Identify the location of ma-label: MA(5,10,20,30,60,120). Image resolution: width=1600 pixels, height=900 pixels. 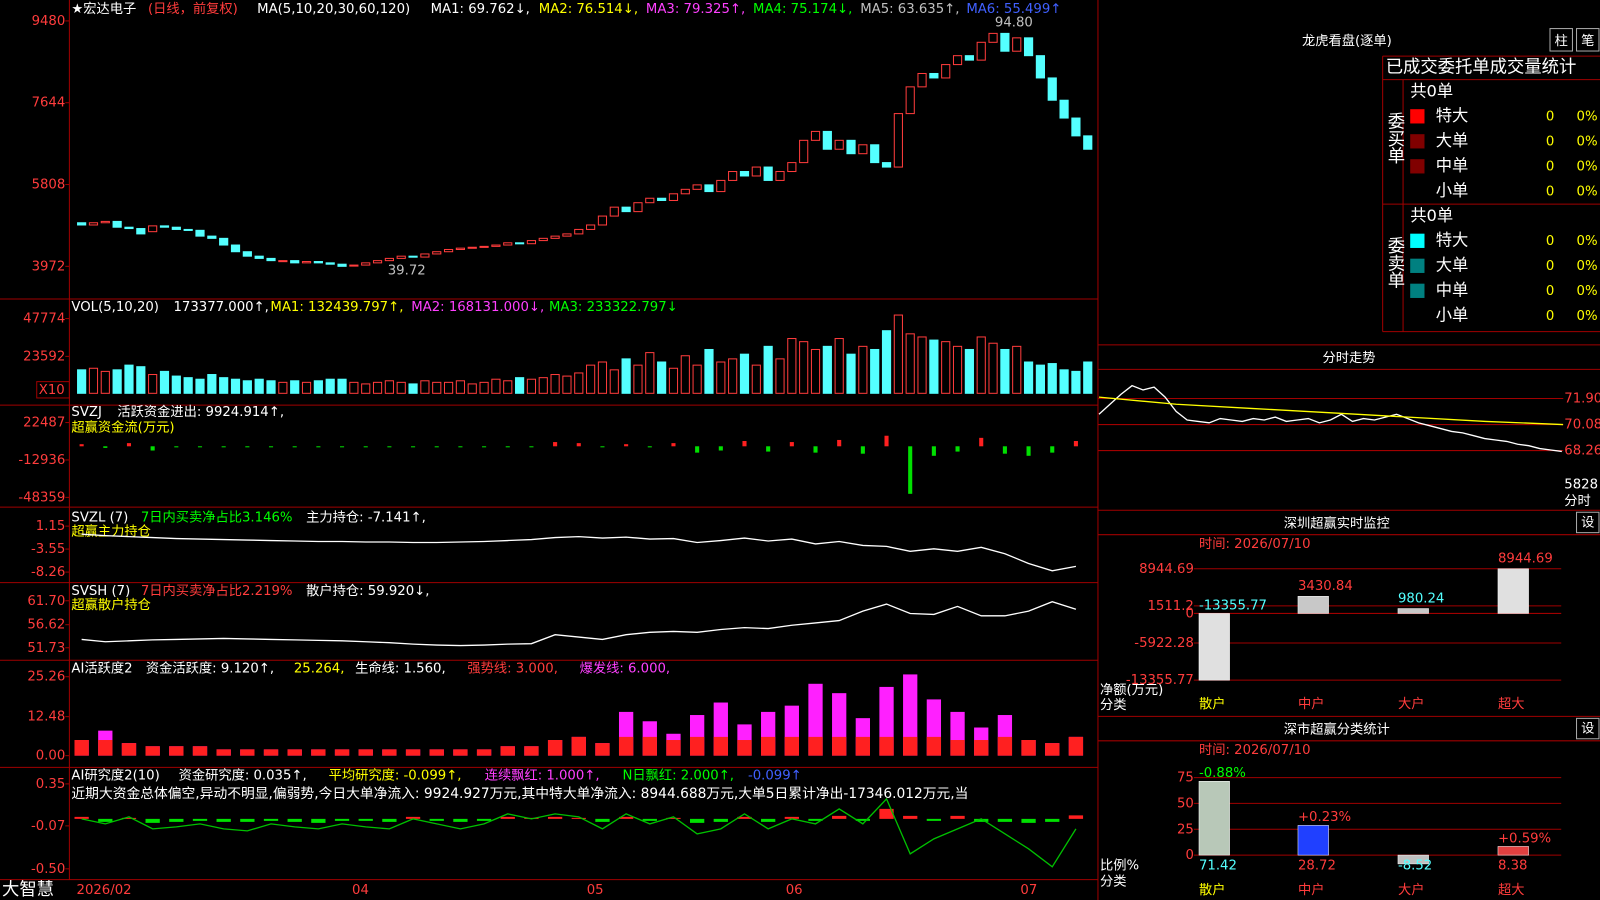
(333, 9).